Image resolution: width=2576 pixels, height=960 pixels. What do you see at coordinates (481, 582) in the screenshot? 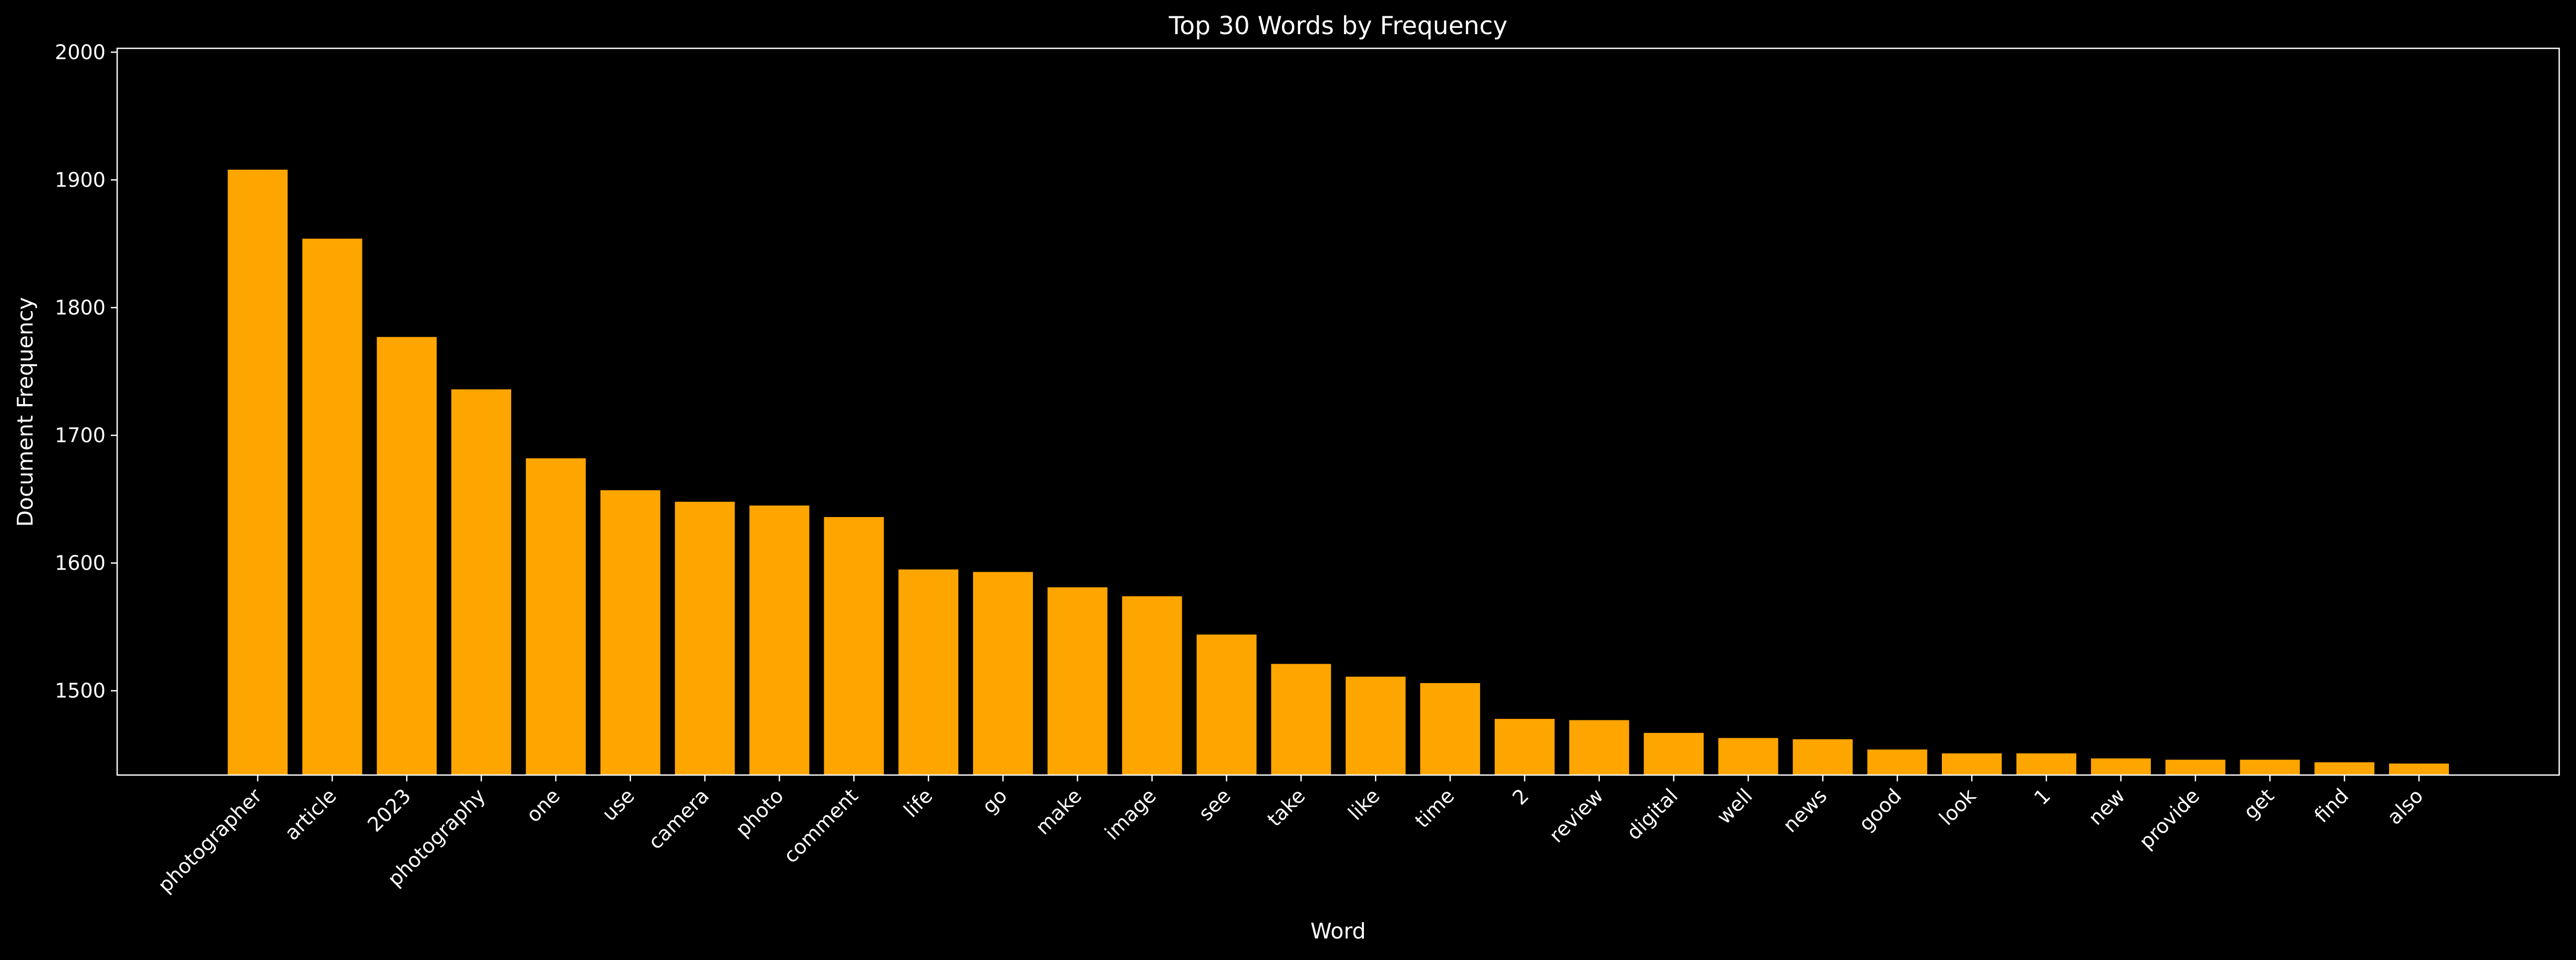
I see `bar-photography` at bounding box center [481, 582].